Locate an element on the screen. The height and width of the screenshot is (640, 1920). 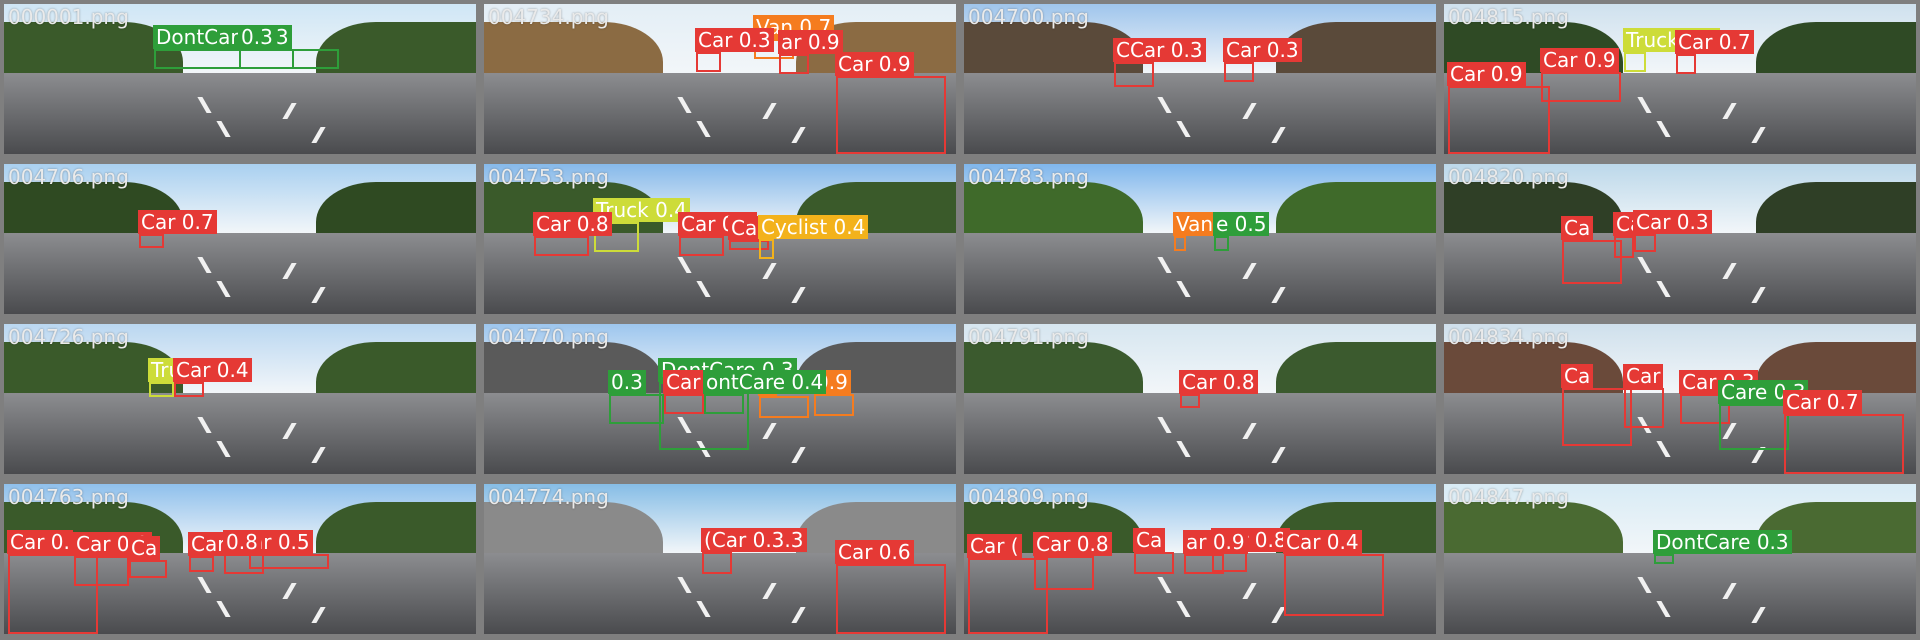
image-filename: 004706.png is located at coordinates (68, 177).